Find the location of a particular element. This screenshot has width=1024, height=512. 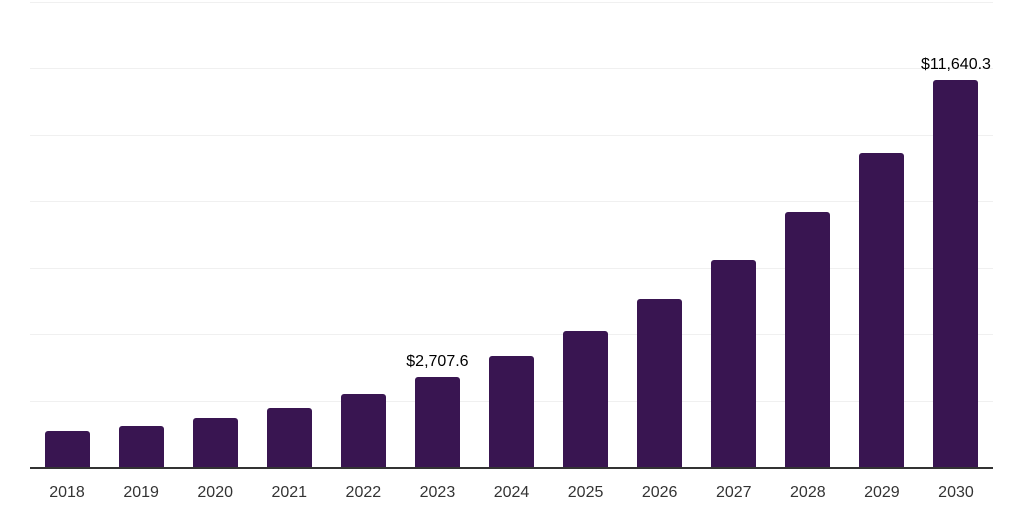

bar-2018 is located at coordinates (67, 449).